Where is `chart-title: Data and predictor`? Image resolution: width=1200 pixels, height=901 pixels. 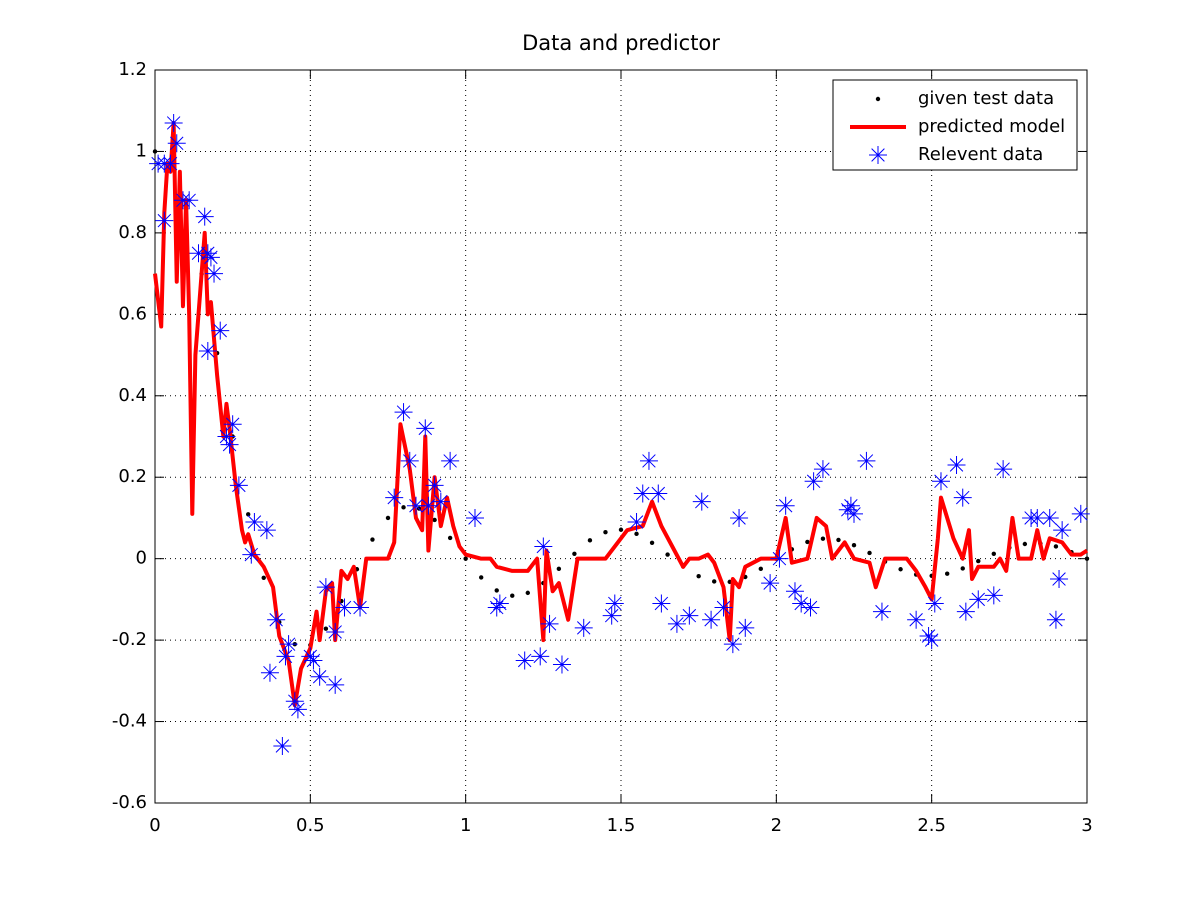
chart-title: Data and predictor is located at coordinates (621, 43).